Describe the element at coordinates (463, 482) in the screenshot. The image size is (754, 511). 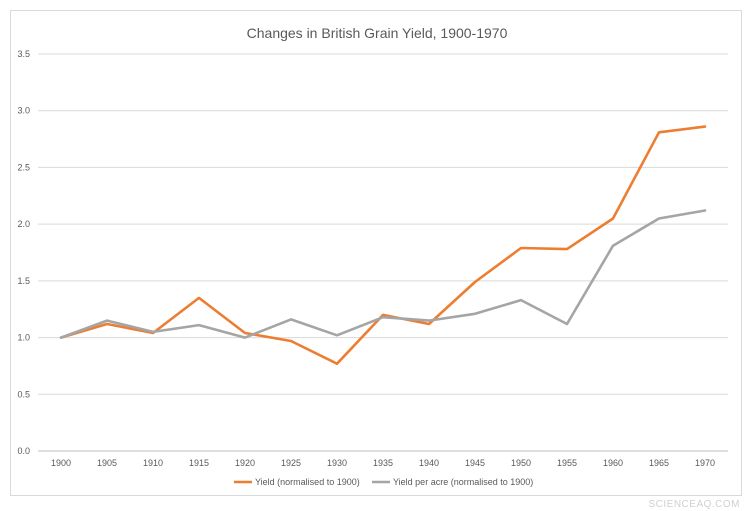
I see `legend-label-2: Yield per acre (normalised to 1900)` at that location.